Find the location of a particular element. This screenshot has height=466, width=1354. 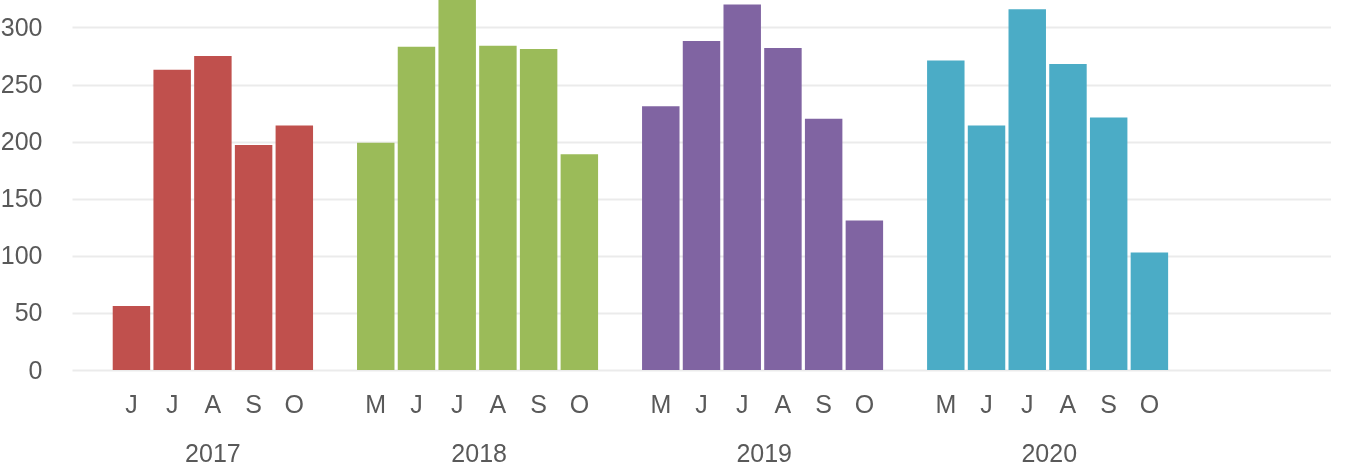

text: 2017 is located at coordinates (213, 452).